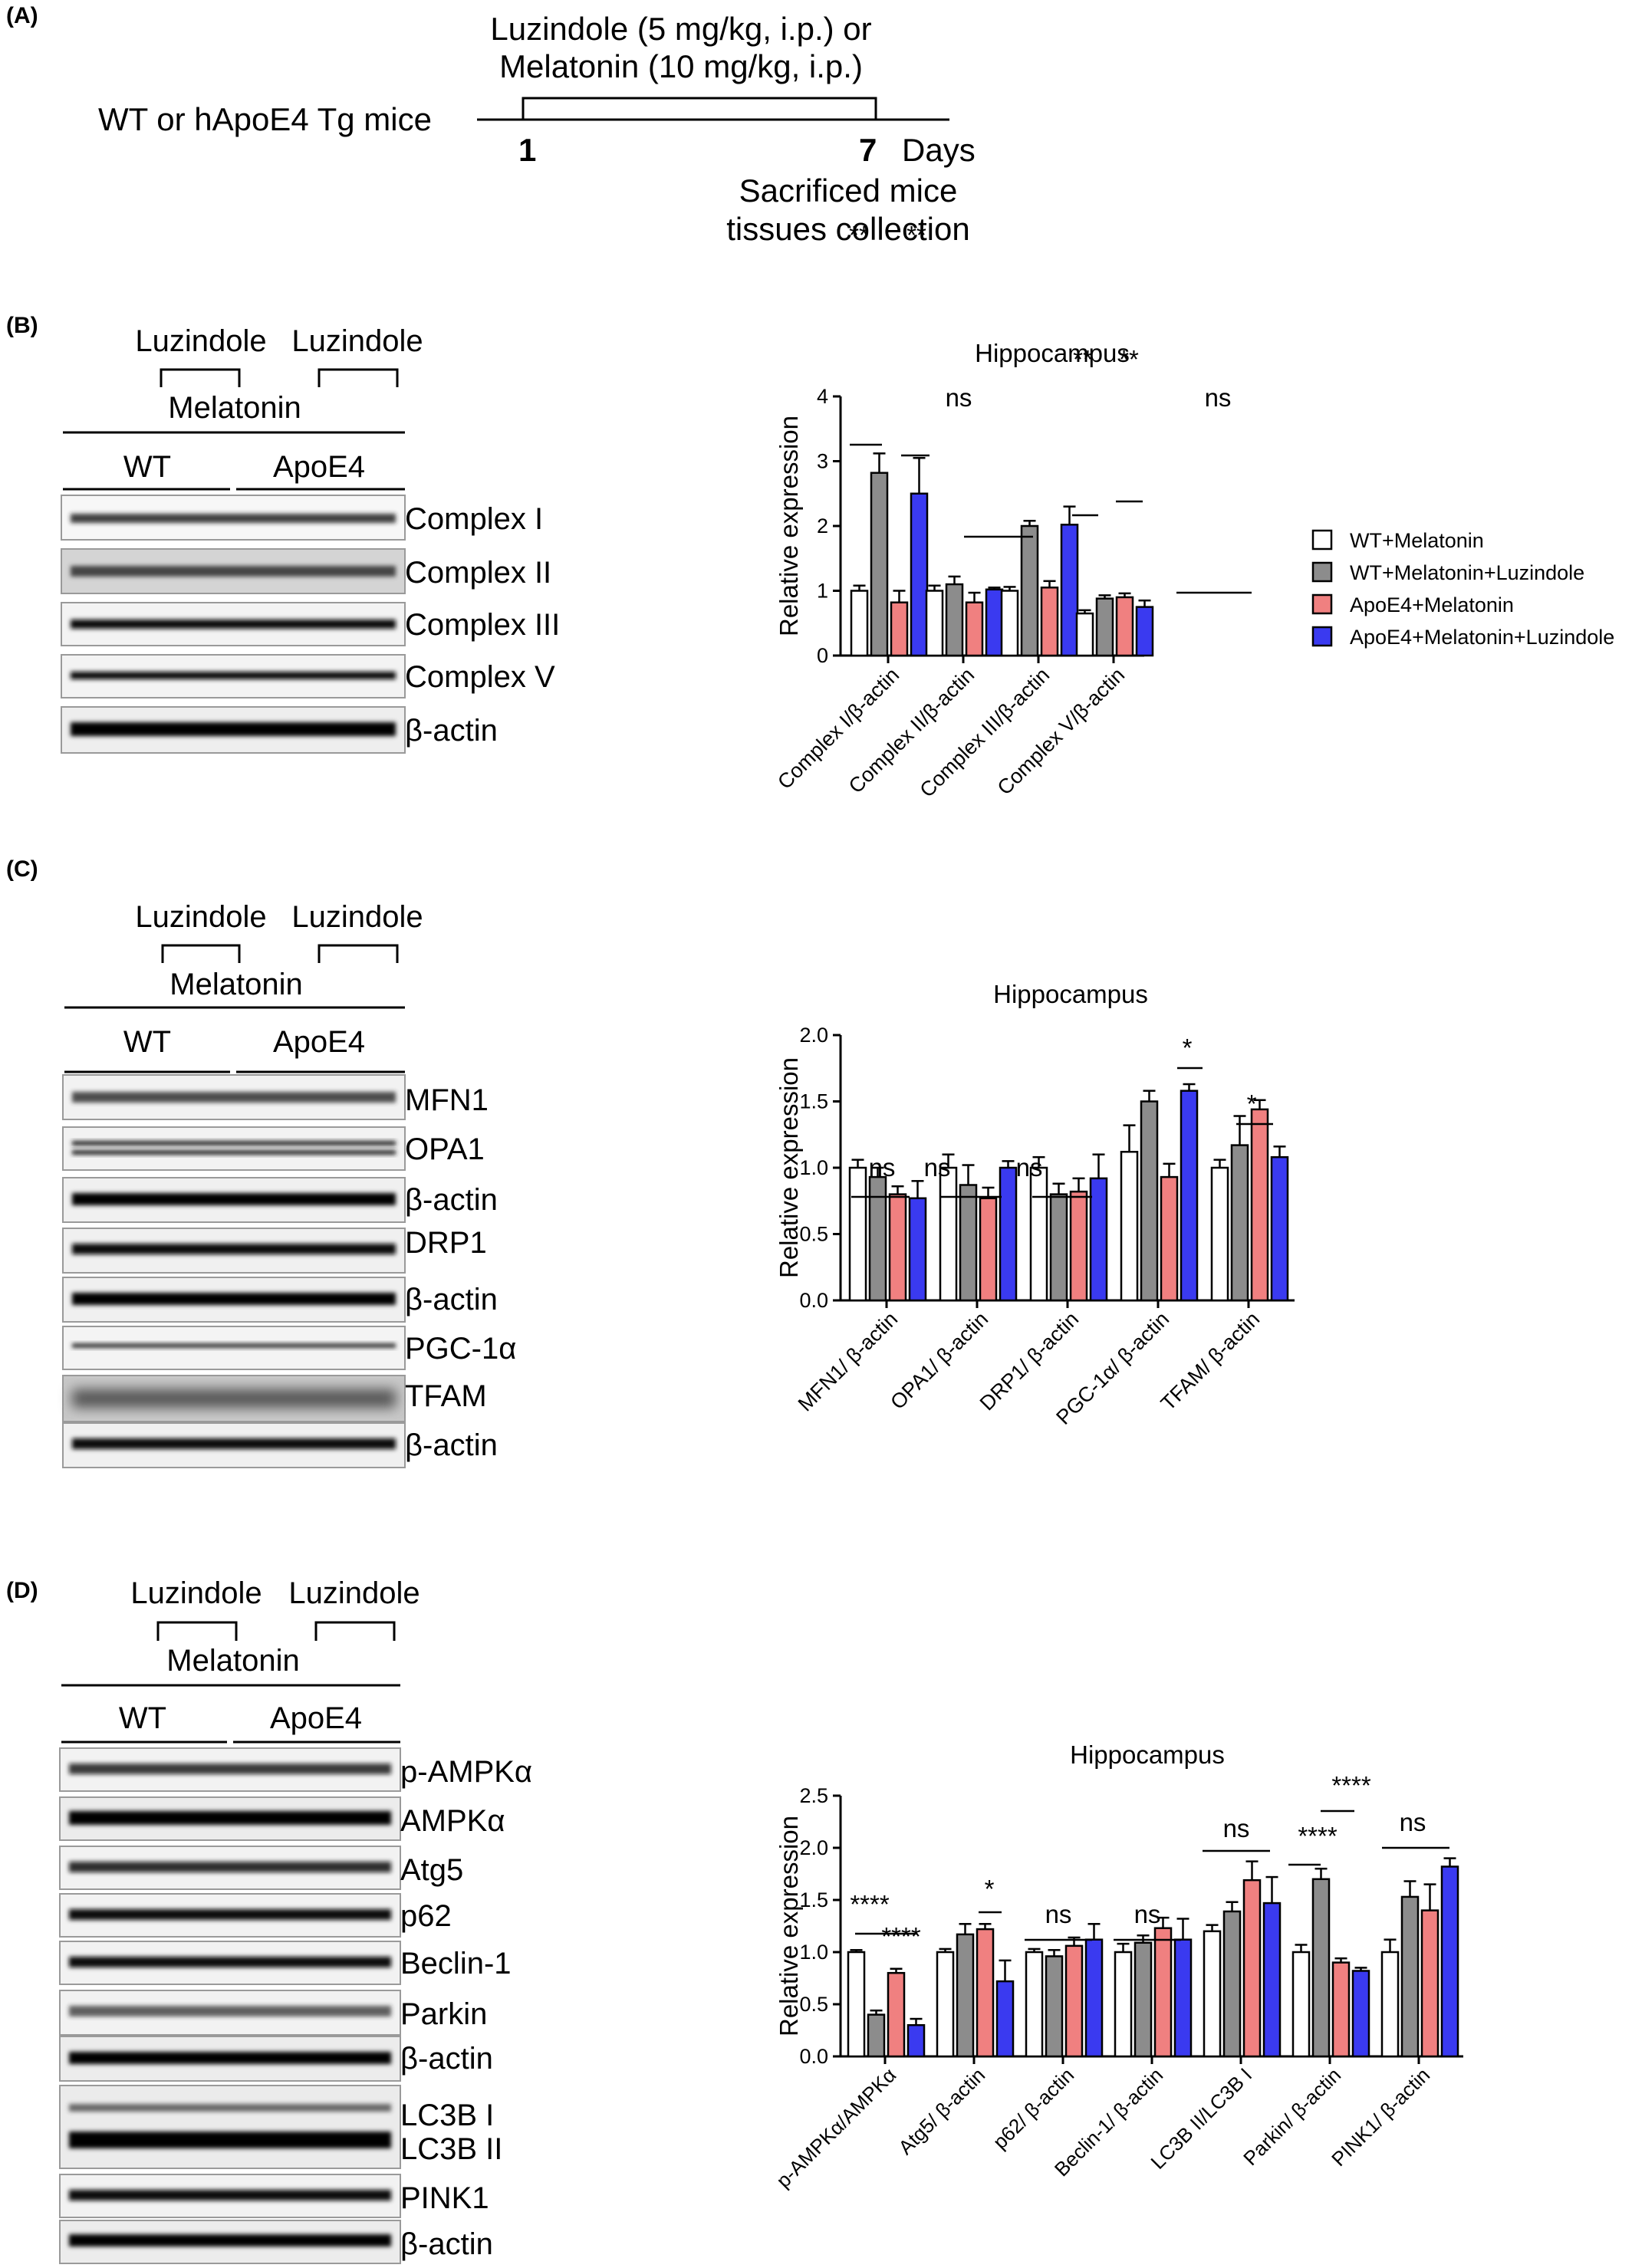 Image resolution: width=1632 pixels, height=2268 pixels. Describe the element at coordinates (451, 2149) in the screenshot. I see `blot-label-lc3b-ii: LC3B II` at that location.